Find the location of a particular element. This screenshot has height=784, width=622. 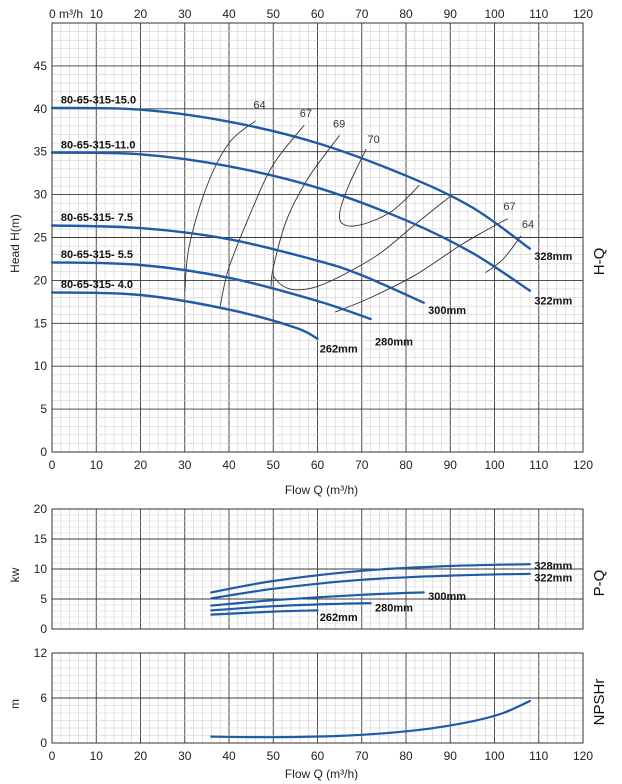

power-diameter-label: 300mm is located at coordinates (447, 597).